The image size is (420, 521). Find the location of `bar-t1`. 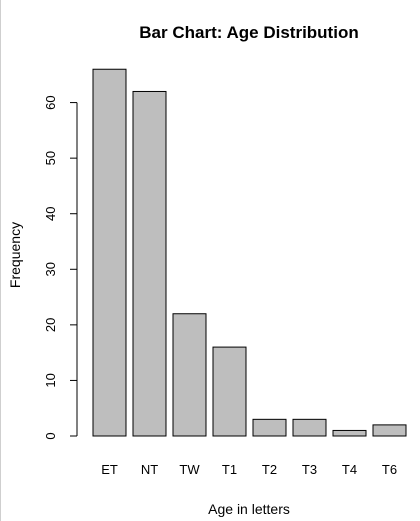

bar-t1 is located at coordinates (229, 391).